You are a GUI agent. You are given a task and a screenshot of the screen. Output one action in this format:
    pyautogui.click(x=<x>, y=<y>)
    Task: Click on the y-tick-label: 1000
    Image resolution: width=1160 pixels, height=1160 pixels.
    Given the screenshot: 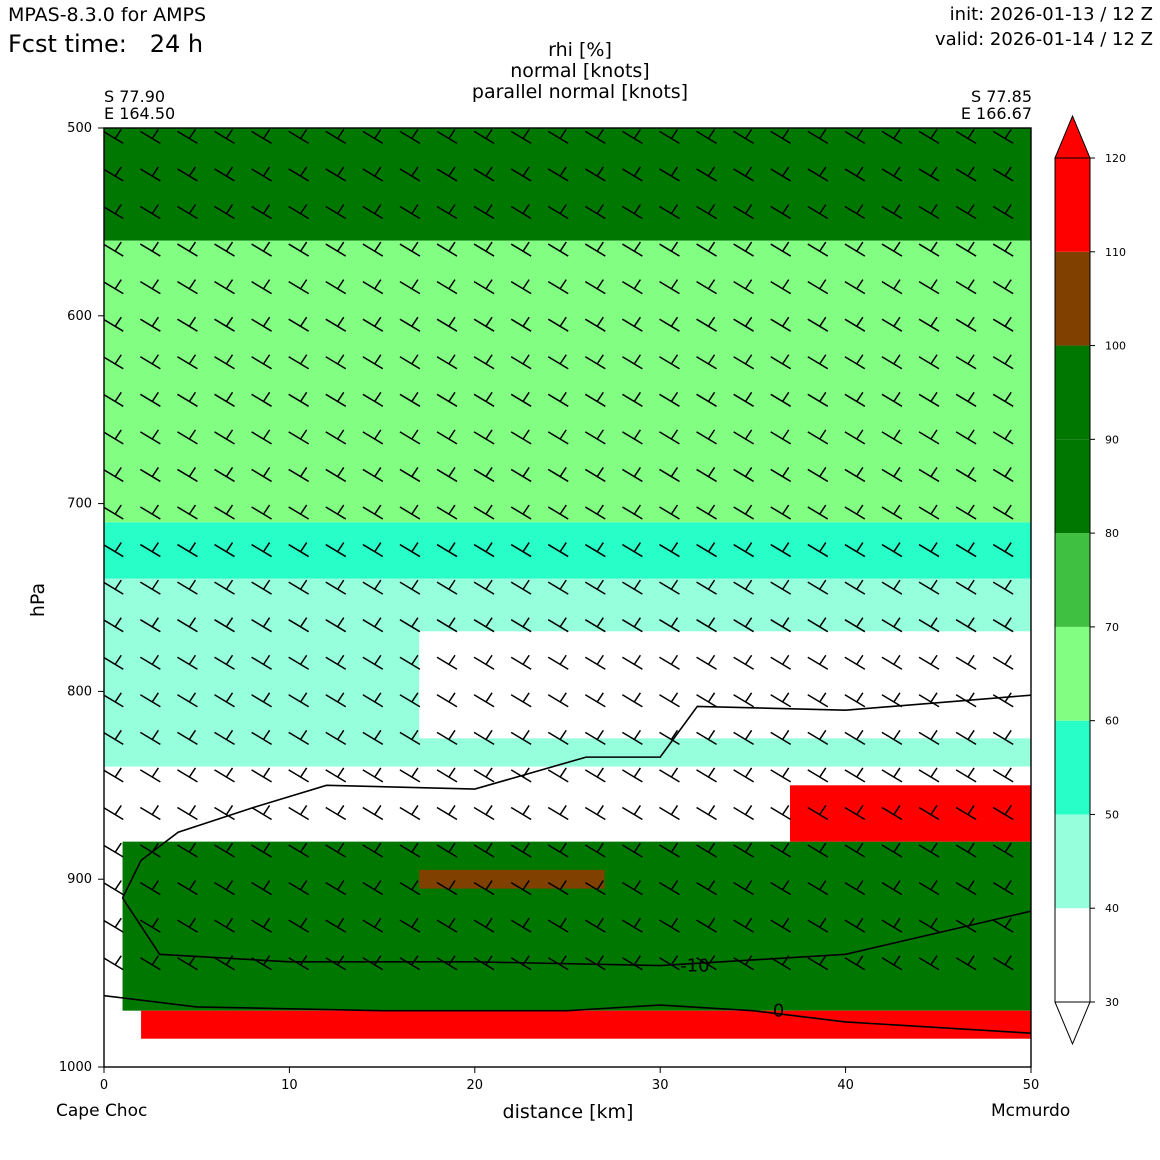 What is the action you would take?
    pyautogui.click(x=75, y=1067)
    